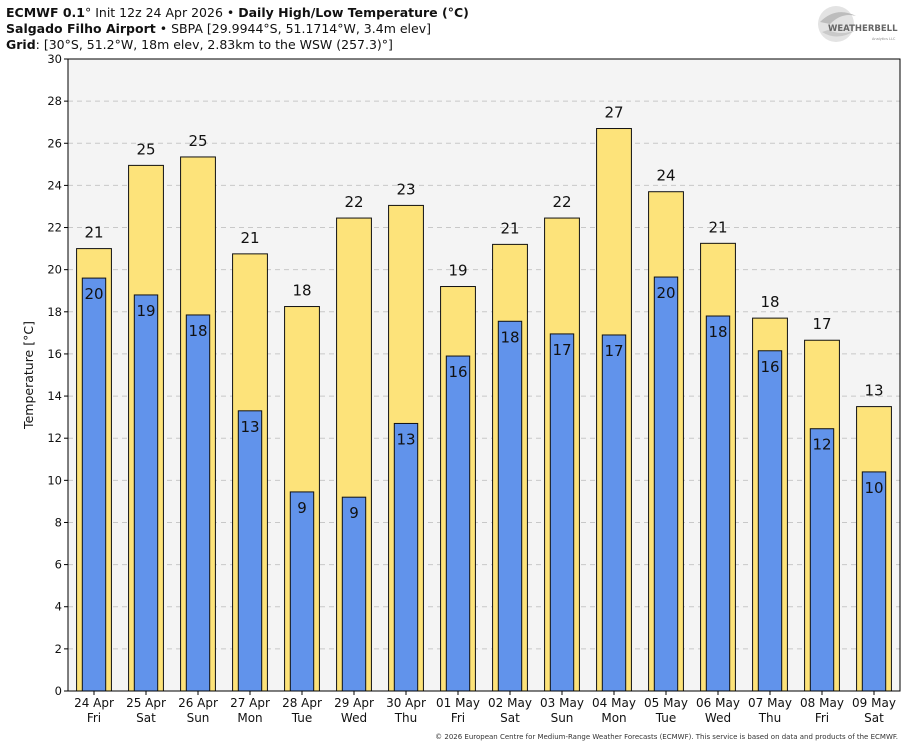  I want to click on x-tick-label-date: 30 Apr, so click(406, 703).